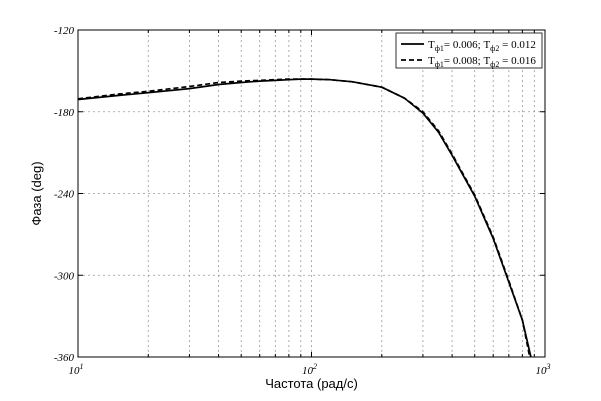 This screenshot has height=401, width=601. I want to click on y-tick-label: -120, so click(64, 31).